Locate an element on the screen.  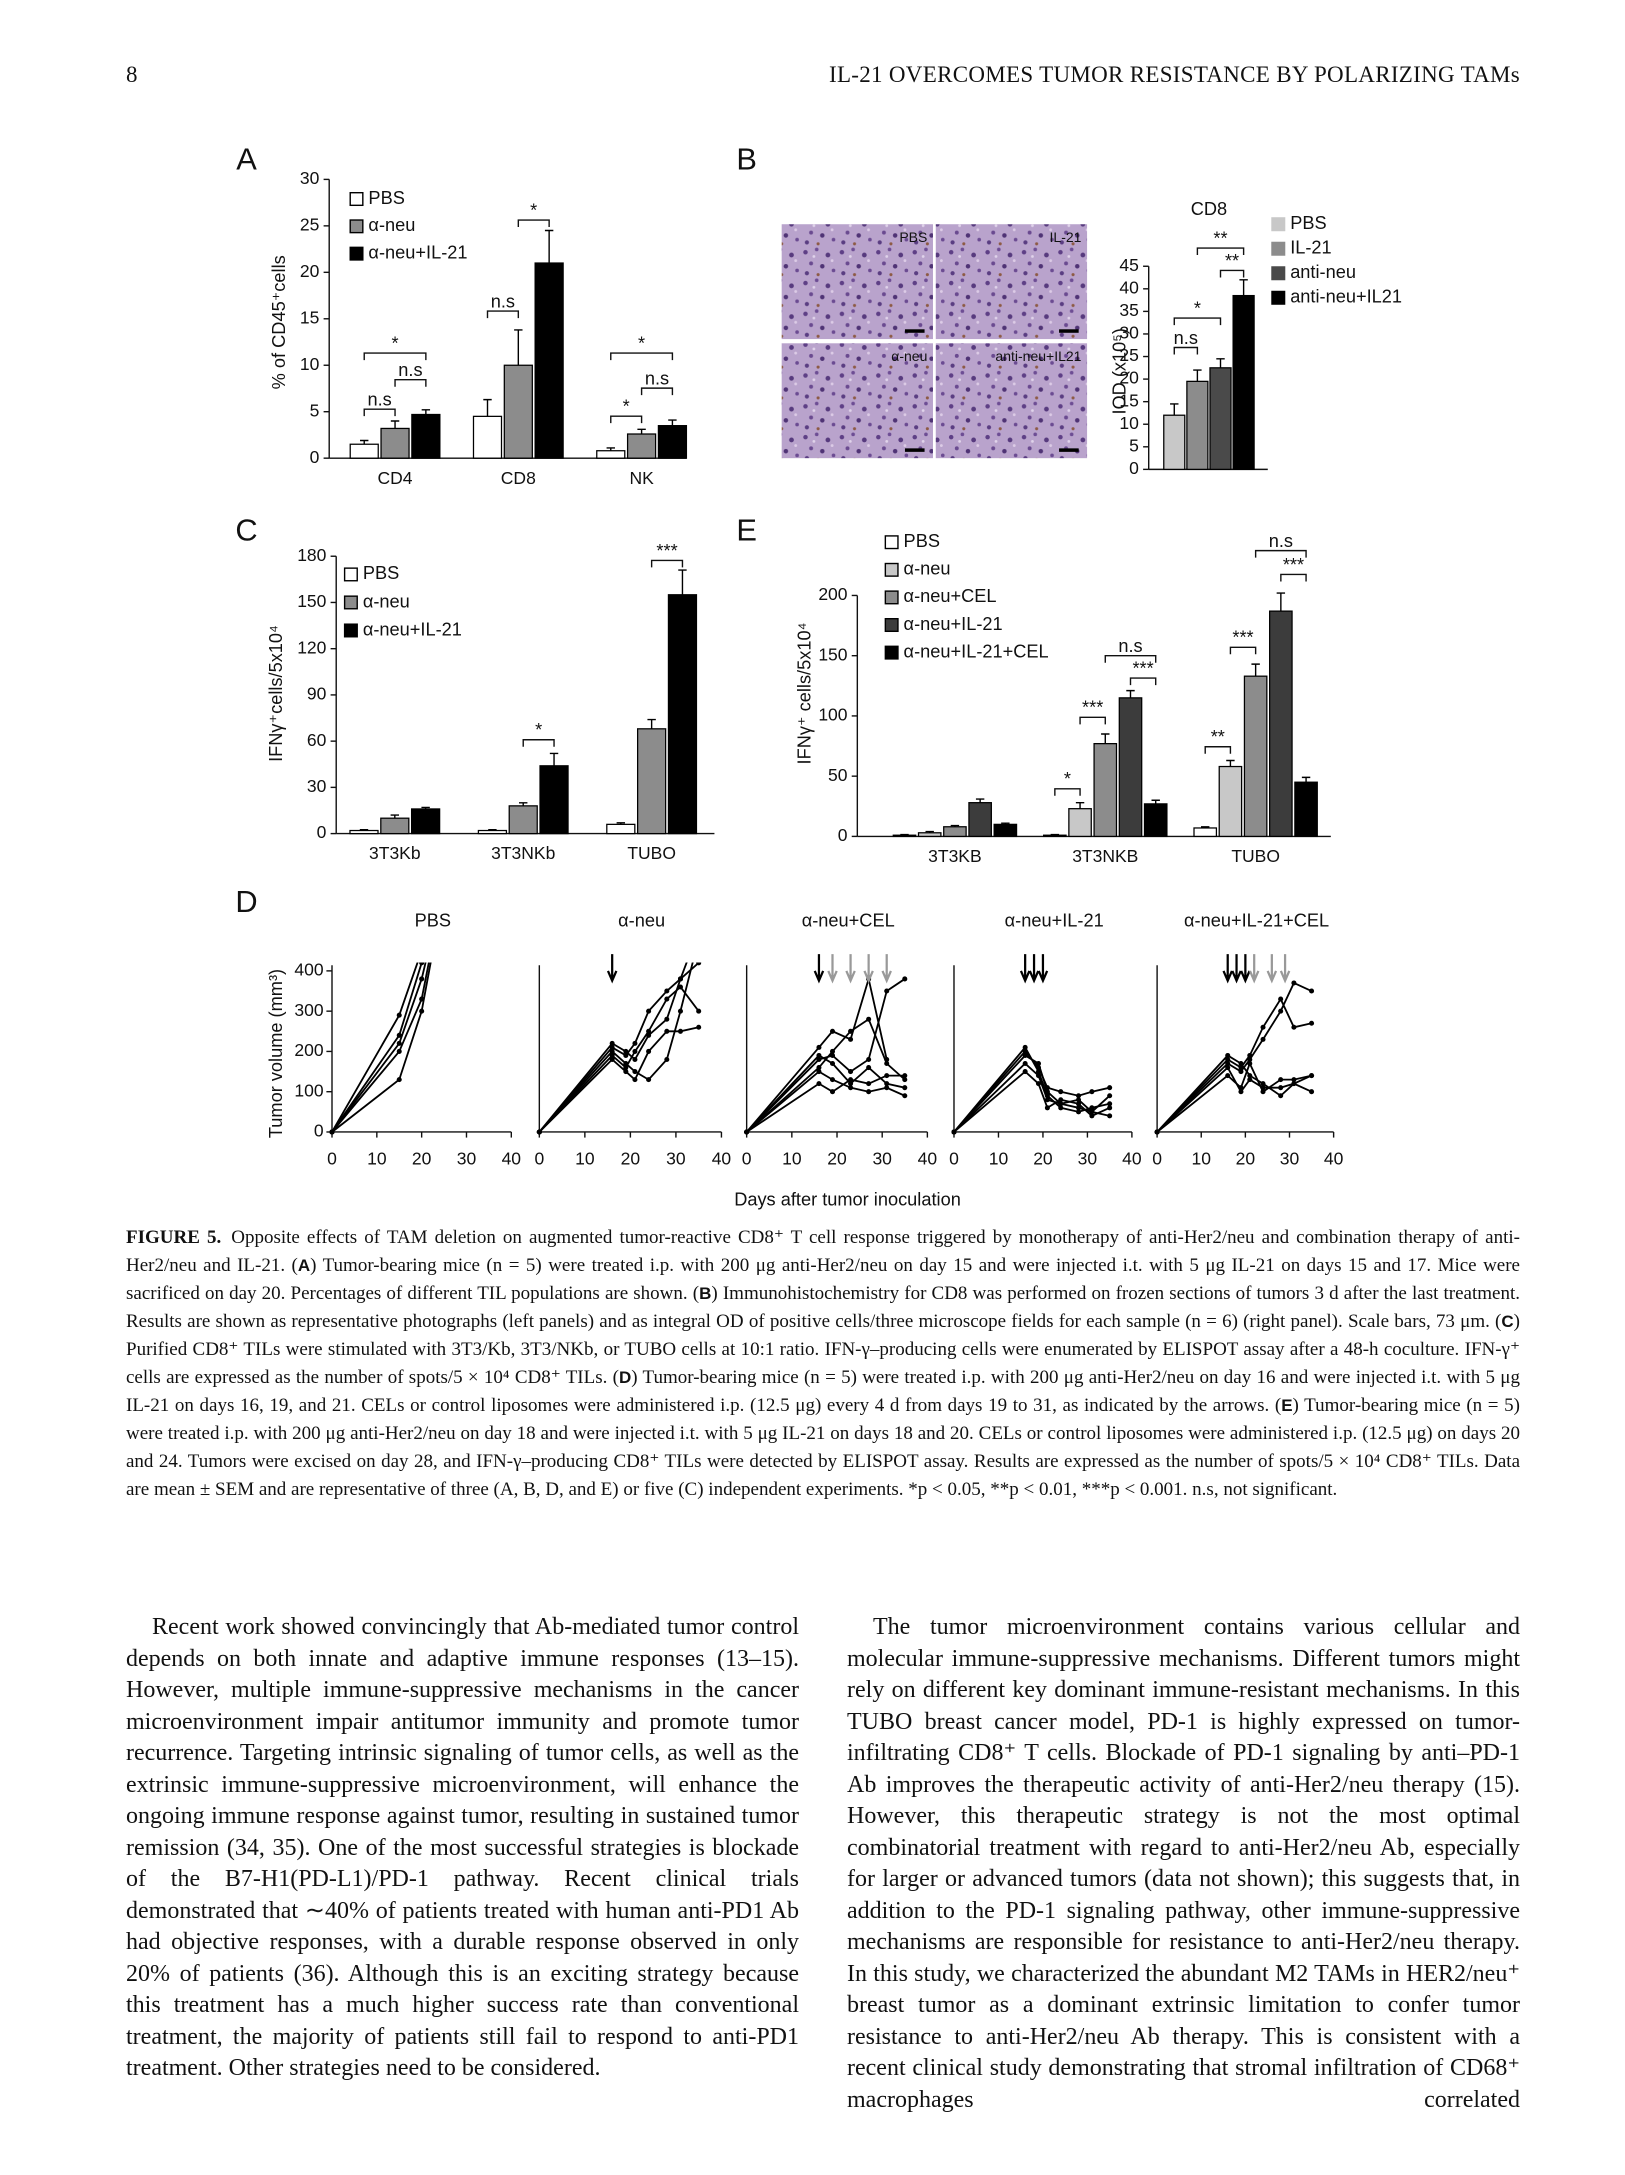
panel-label: A is located at coordinates (246, 158).